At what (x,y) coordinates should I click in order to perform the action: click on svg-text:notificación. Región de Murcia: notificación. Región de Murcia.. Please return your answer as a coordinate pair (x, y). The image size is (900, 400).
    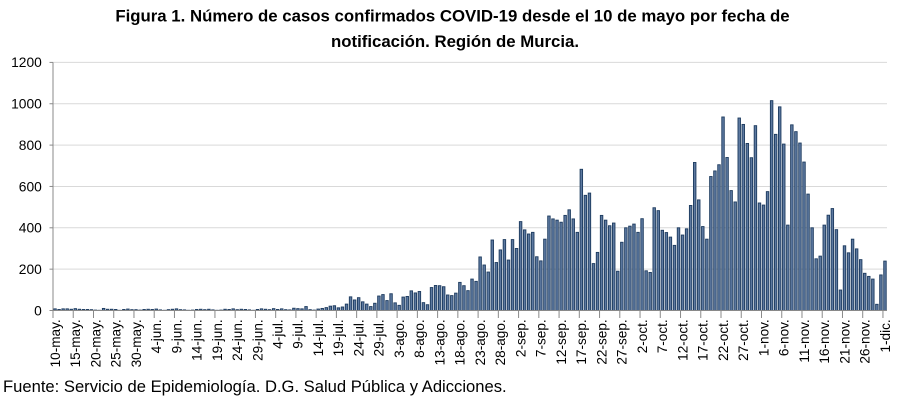
    Looking at the image, I should click on (455, 41).